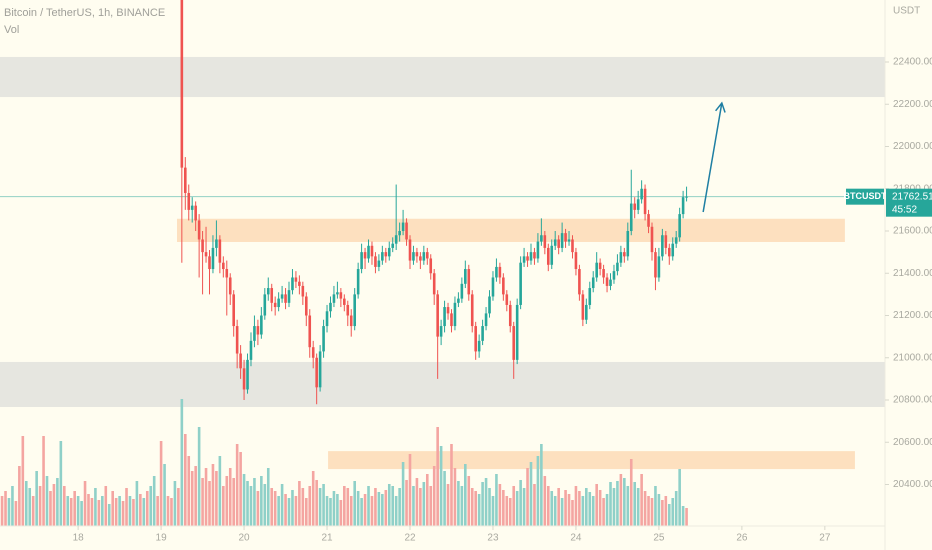  Describe the element at coordinates (912, 62) in the screenshot. I see `y-tick-label: 22400.00` at that location.